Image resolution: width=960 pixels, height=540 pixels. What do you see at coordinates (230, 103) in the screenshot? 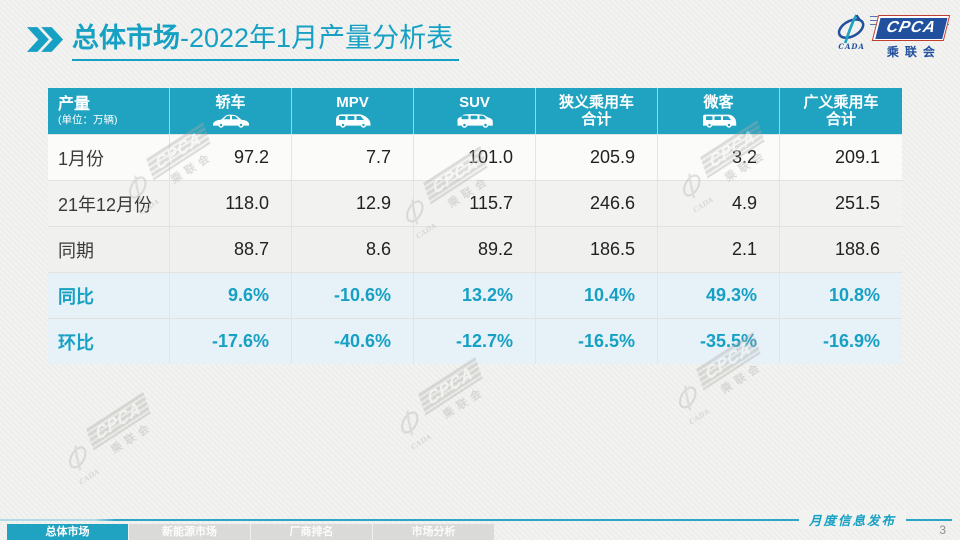
I see `column-header-label: 轿车` at bounding box center [230, 103].